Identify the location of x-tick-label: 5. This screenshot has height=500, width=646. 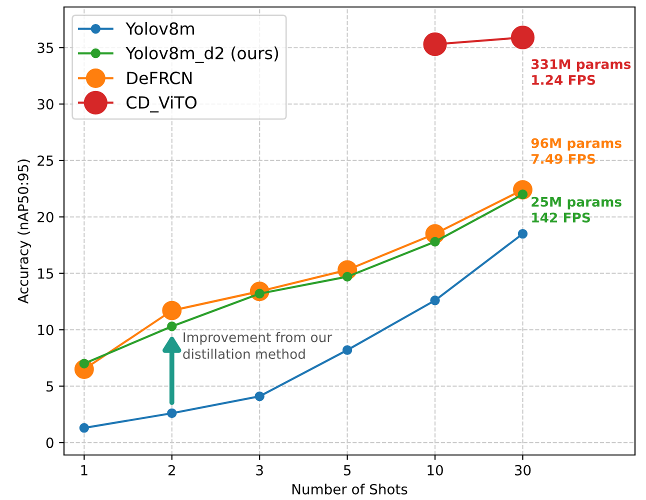
(347, 470).